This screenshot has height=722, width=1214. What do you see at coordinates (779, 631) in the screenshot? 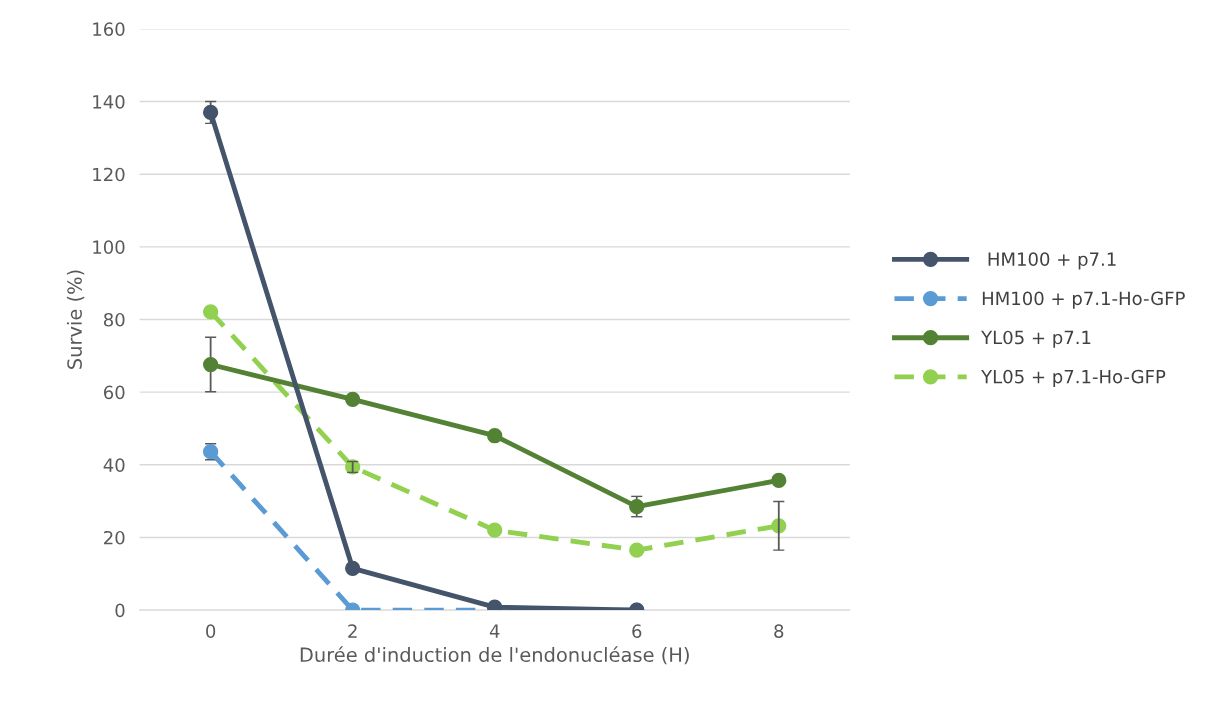
I see `x-tick-label: 8` at bounding box center [779, 631].